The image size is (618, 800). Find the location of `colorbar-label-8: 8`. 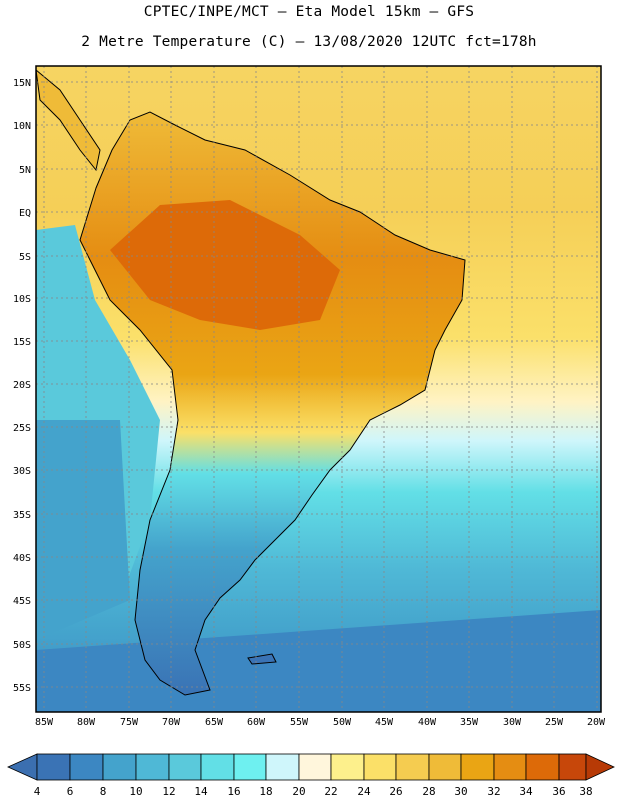

colorbar-label-8: 8 is located at coordinates (103, 791).